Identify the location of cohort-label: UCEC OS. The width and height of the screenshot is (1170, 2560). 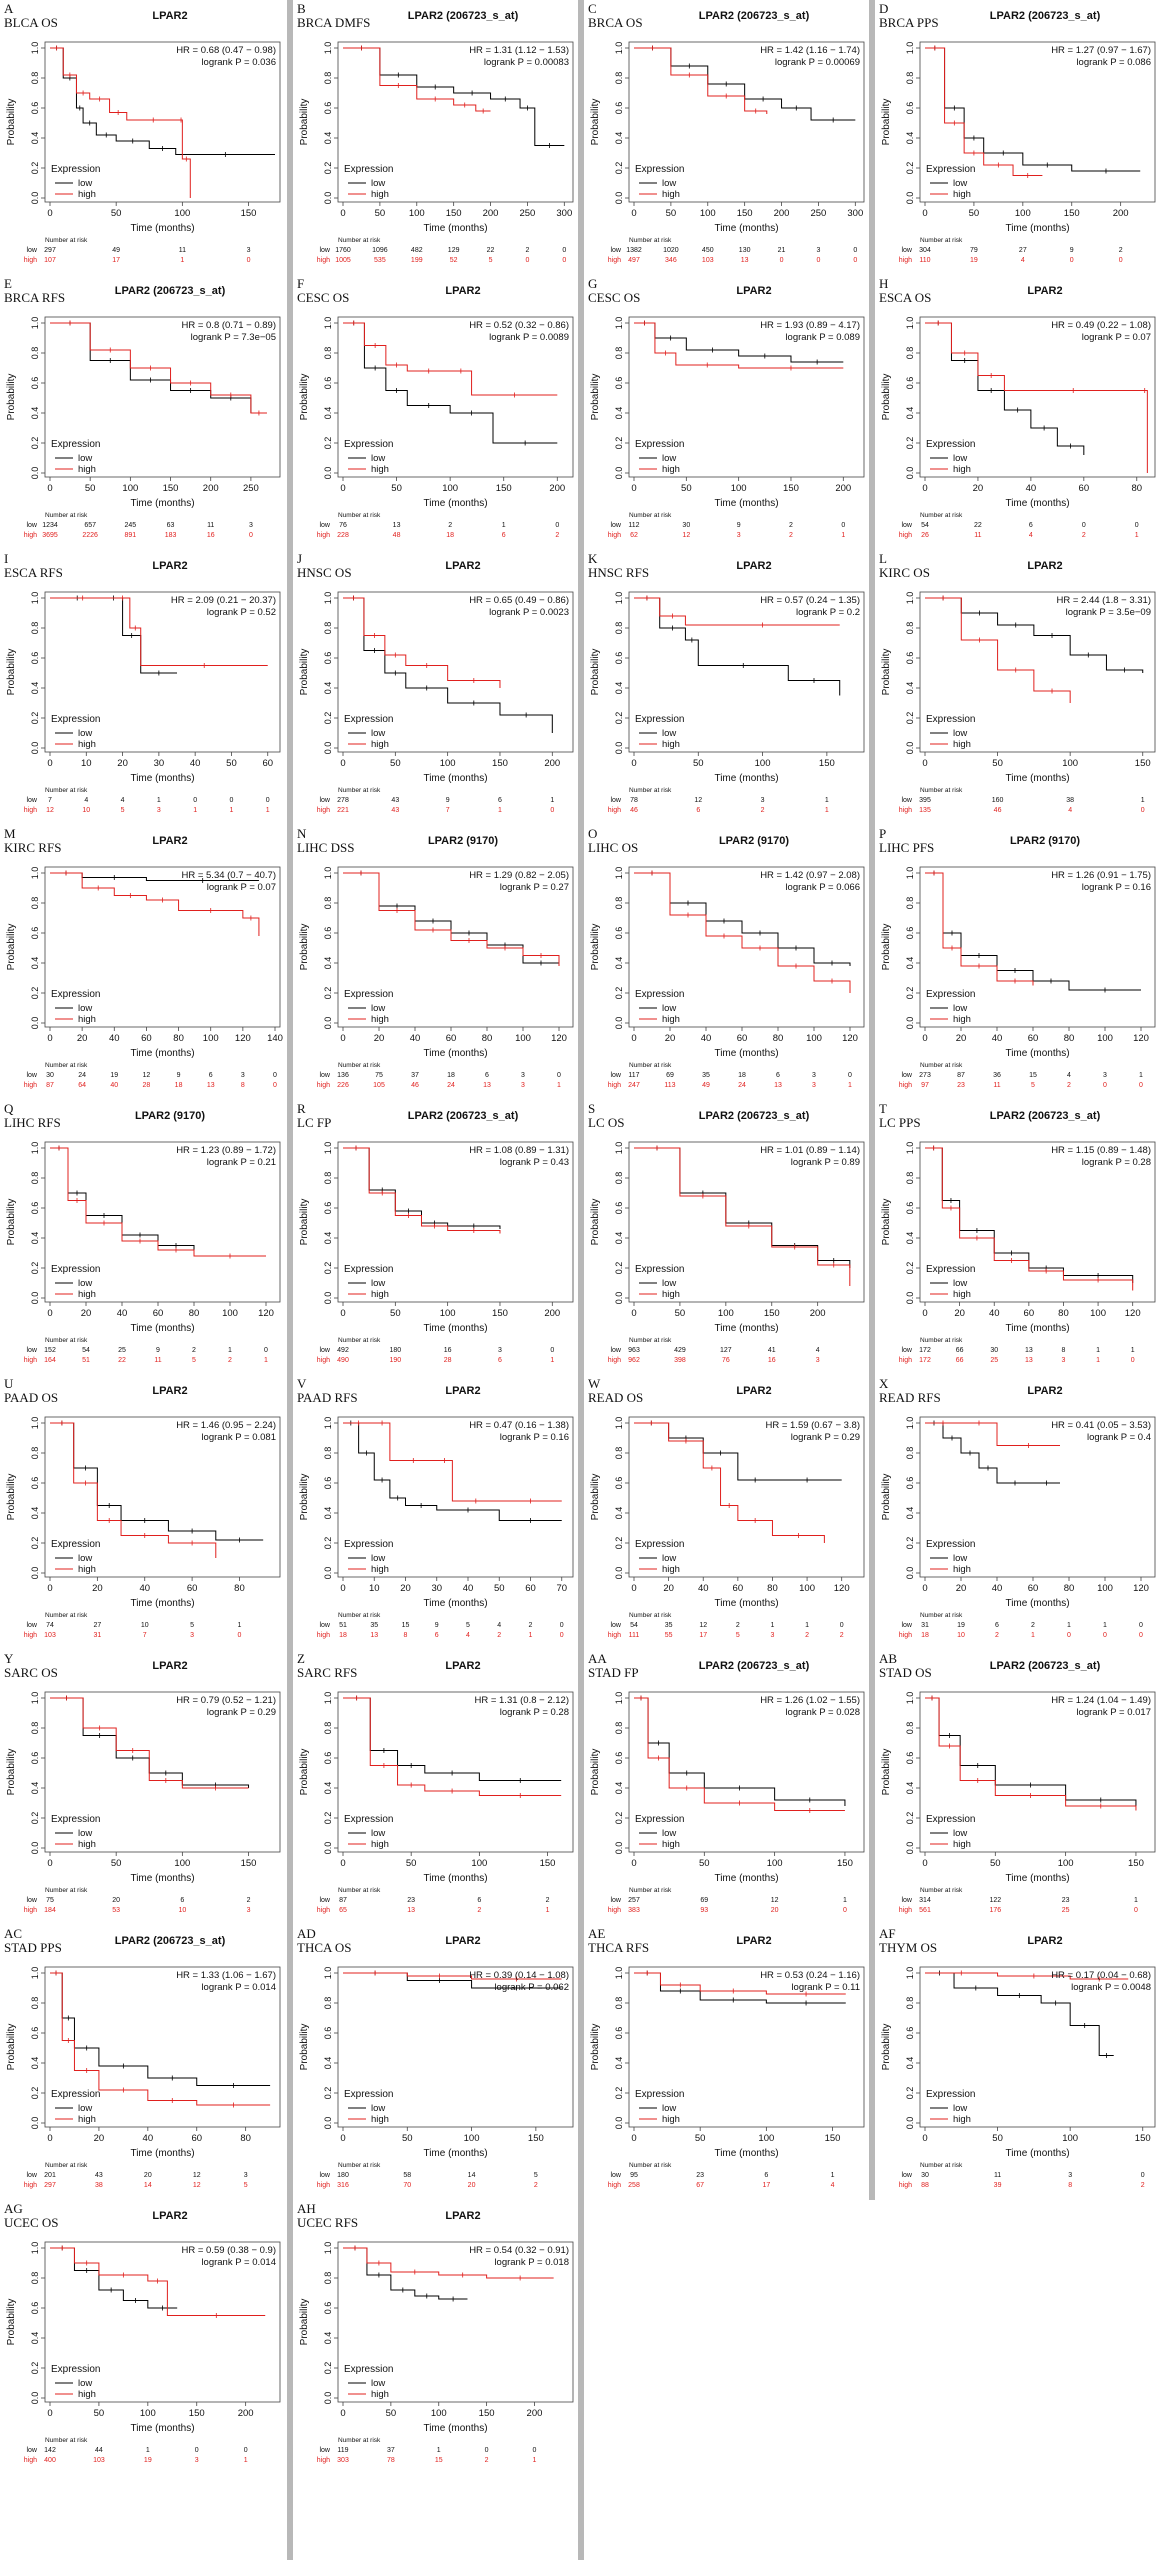
(31, 2222).